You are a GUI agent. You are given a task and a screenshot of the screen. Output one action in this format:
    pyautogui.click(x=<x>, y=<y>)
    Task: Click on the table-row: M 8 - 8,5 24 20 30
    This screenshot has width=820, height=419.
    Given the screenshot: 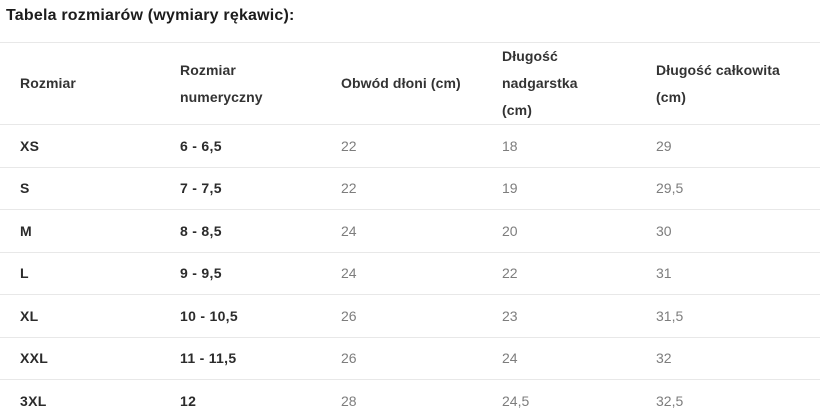 What is the action you would take?
    pyautogui.click(x=410, y=231)
    